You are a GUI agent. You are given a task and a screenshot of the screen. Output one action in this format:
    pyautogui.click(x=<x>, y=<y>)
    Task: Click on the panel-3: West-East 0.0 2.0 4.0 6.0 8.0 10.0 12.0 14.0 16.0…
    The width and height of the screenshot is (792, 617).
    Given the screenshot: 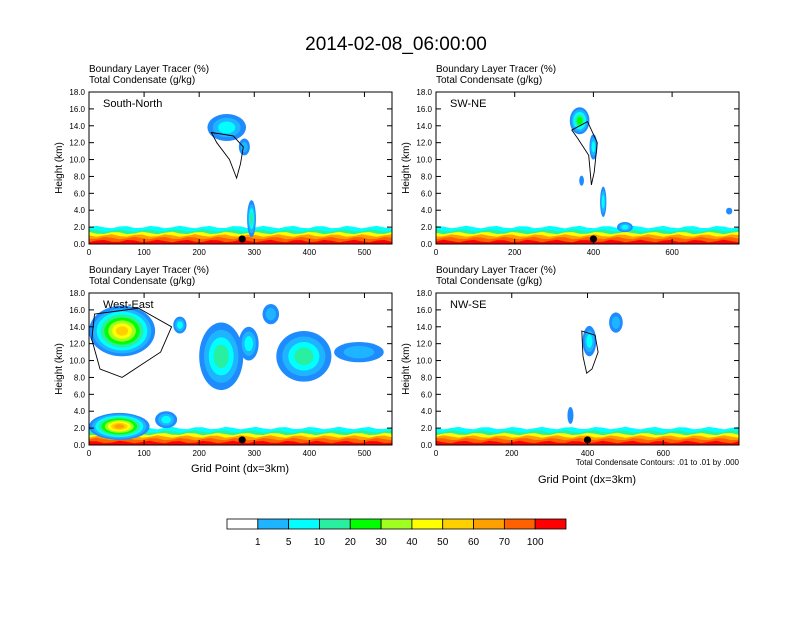 What is the action you would take?
    pyautogui.click(x=231, y=373)
    